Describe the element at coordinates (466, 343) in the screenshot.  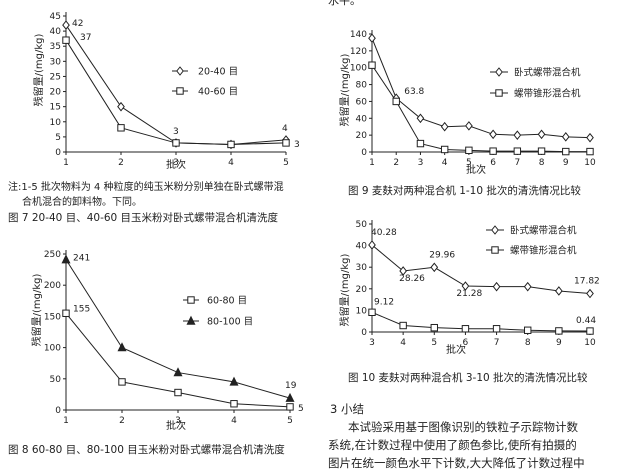
I see `x-tick-label: 6` at that location.